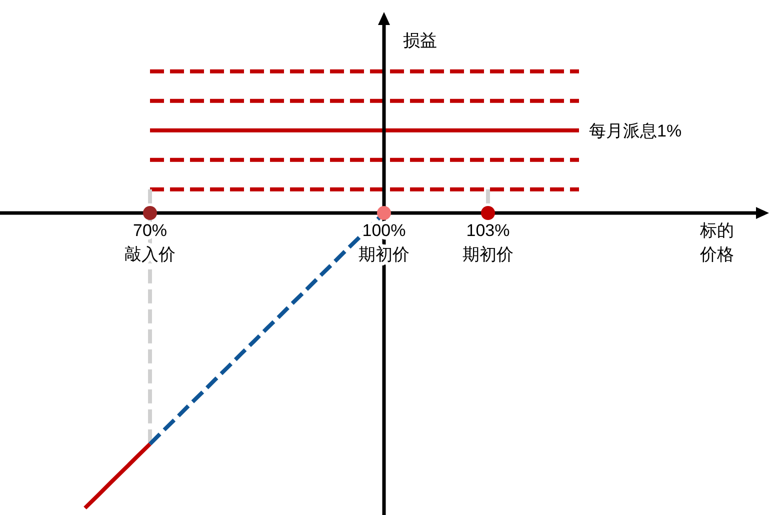 The image size is (781, 515). What do you see at coordinates (150, 242) in the screenshot?
I see `category-label: 70% 敲入价` at bounding box center [150, 242].